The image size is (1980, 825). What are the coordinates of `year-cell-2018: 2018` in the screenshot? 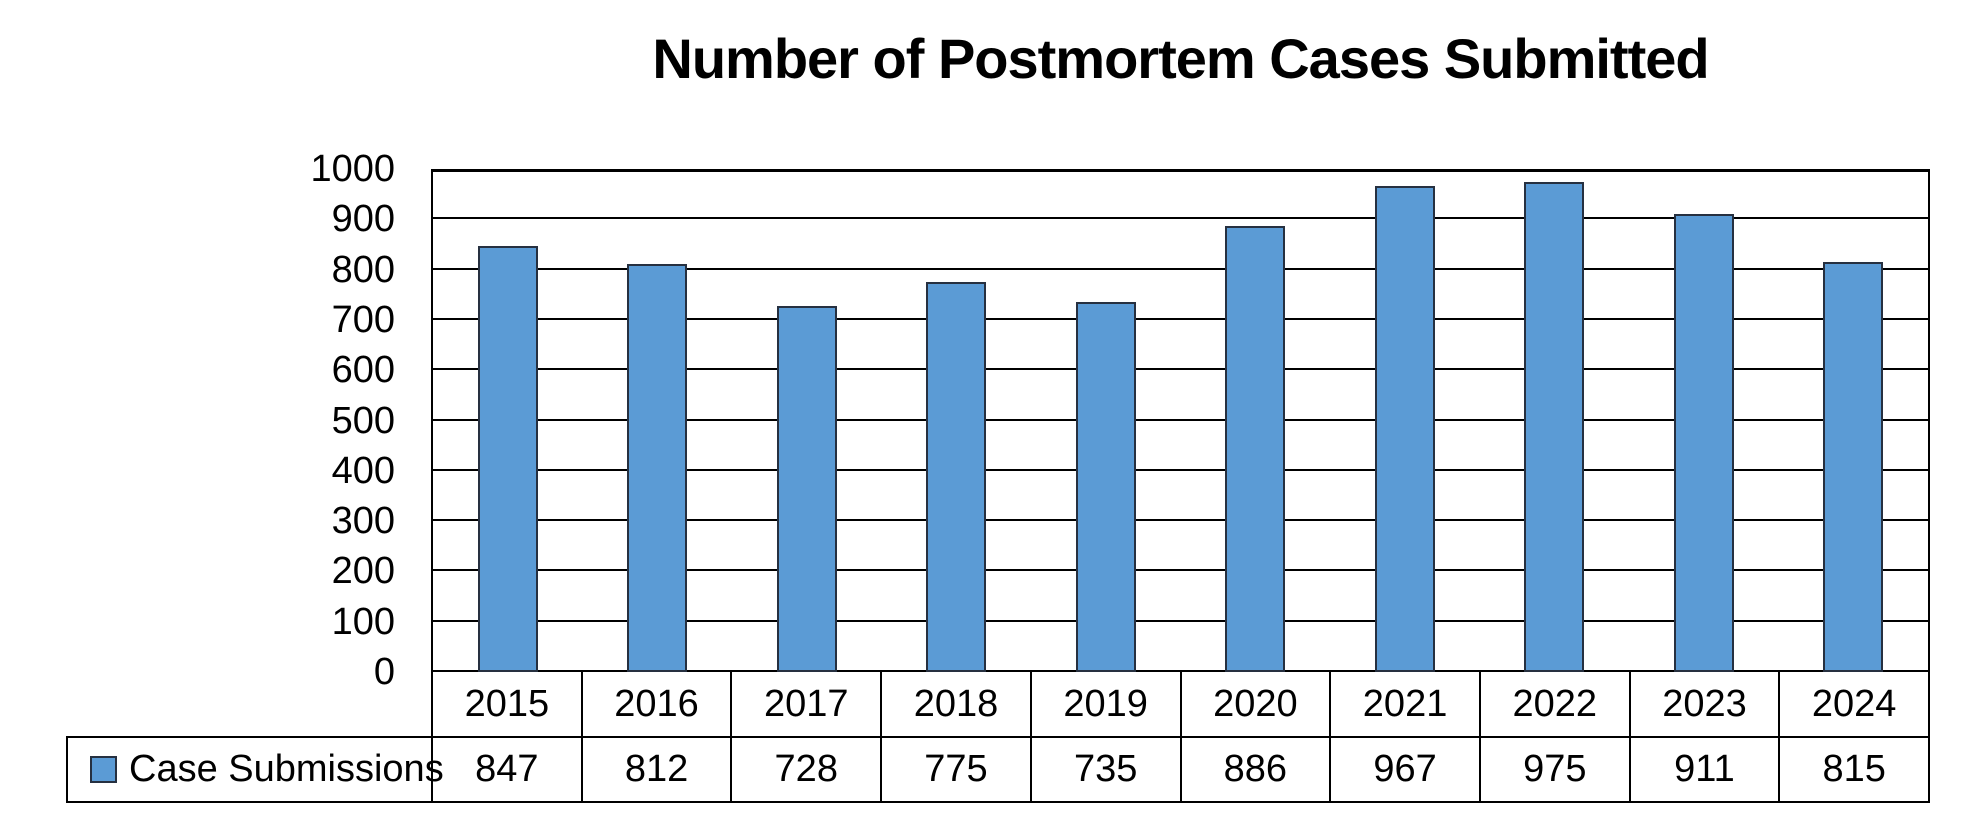 It's located at (955, 704).